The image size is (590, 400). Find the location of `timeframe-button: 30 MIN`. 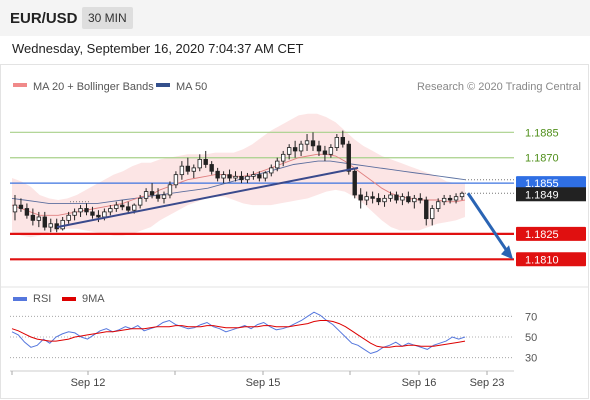

timeframe-button: 30 MIN is located at coordinates (107, 18).